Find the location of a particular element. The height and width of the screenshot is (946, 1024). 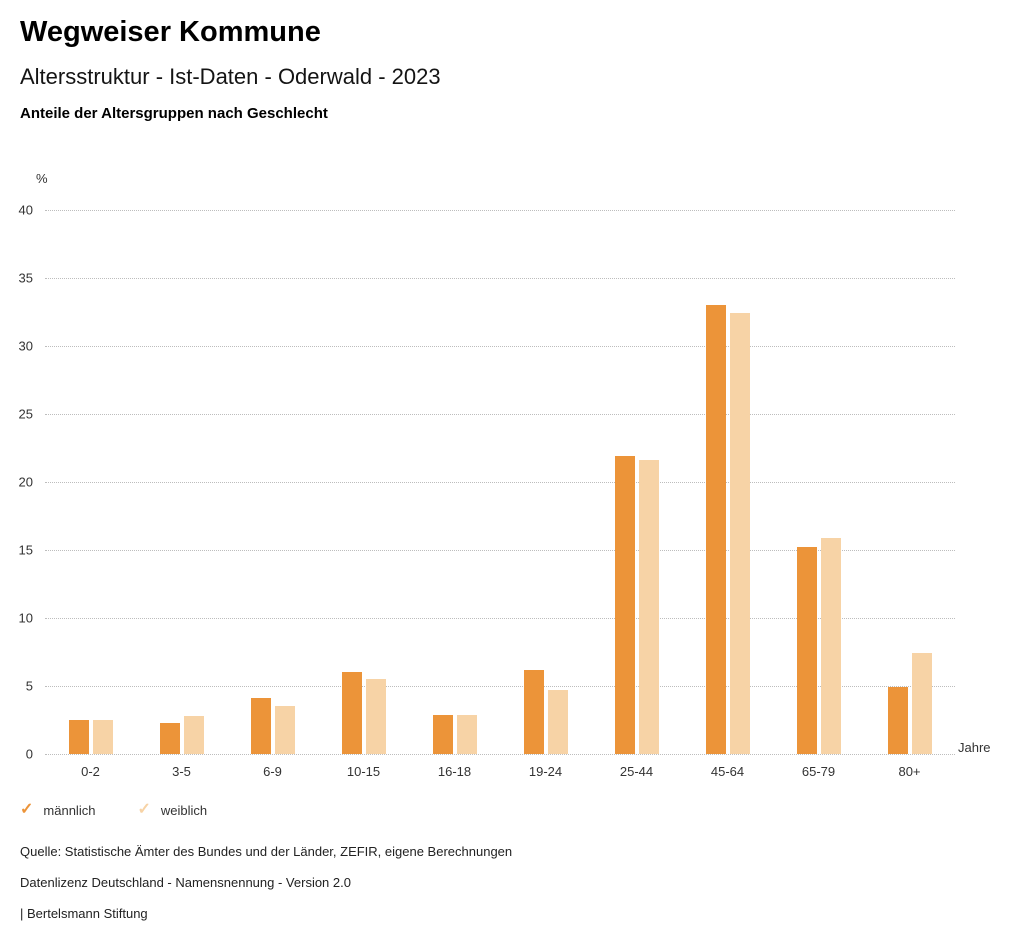

bar-männlich-80+ is located at coordinates (897, 720).